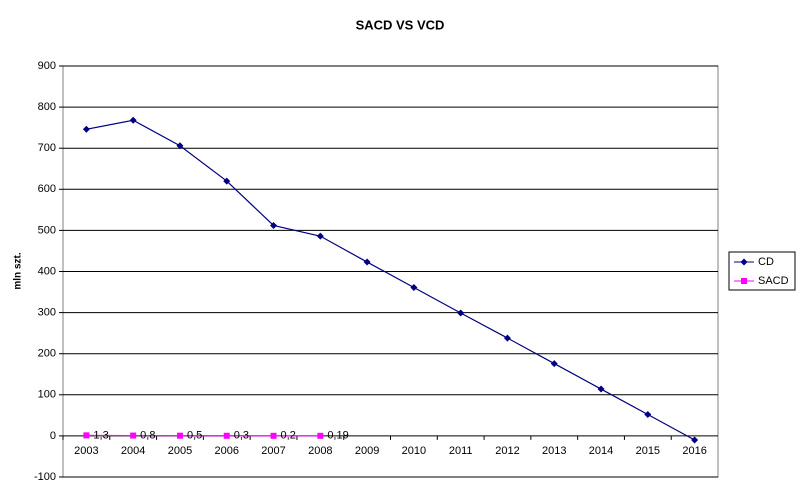 Image resolution: width=800 pixels, height=498 pixels. I want to click on data-label: 0,8, so click(147, 435).